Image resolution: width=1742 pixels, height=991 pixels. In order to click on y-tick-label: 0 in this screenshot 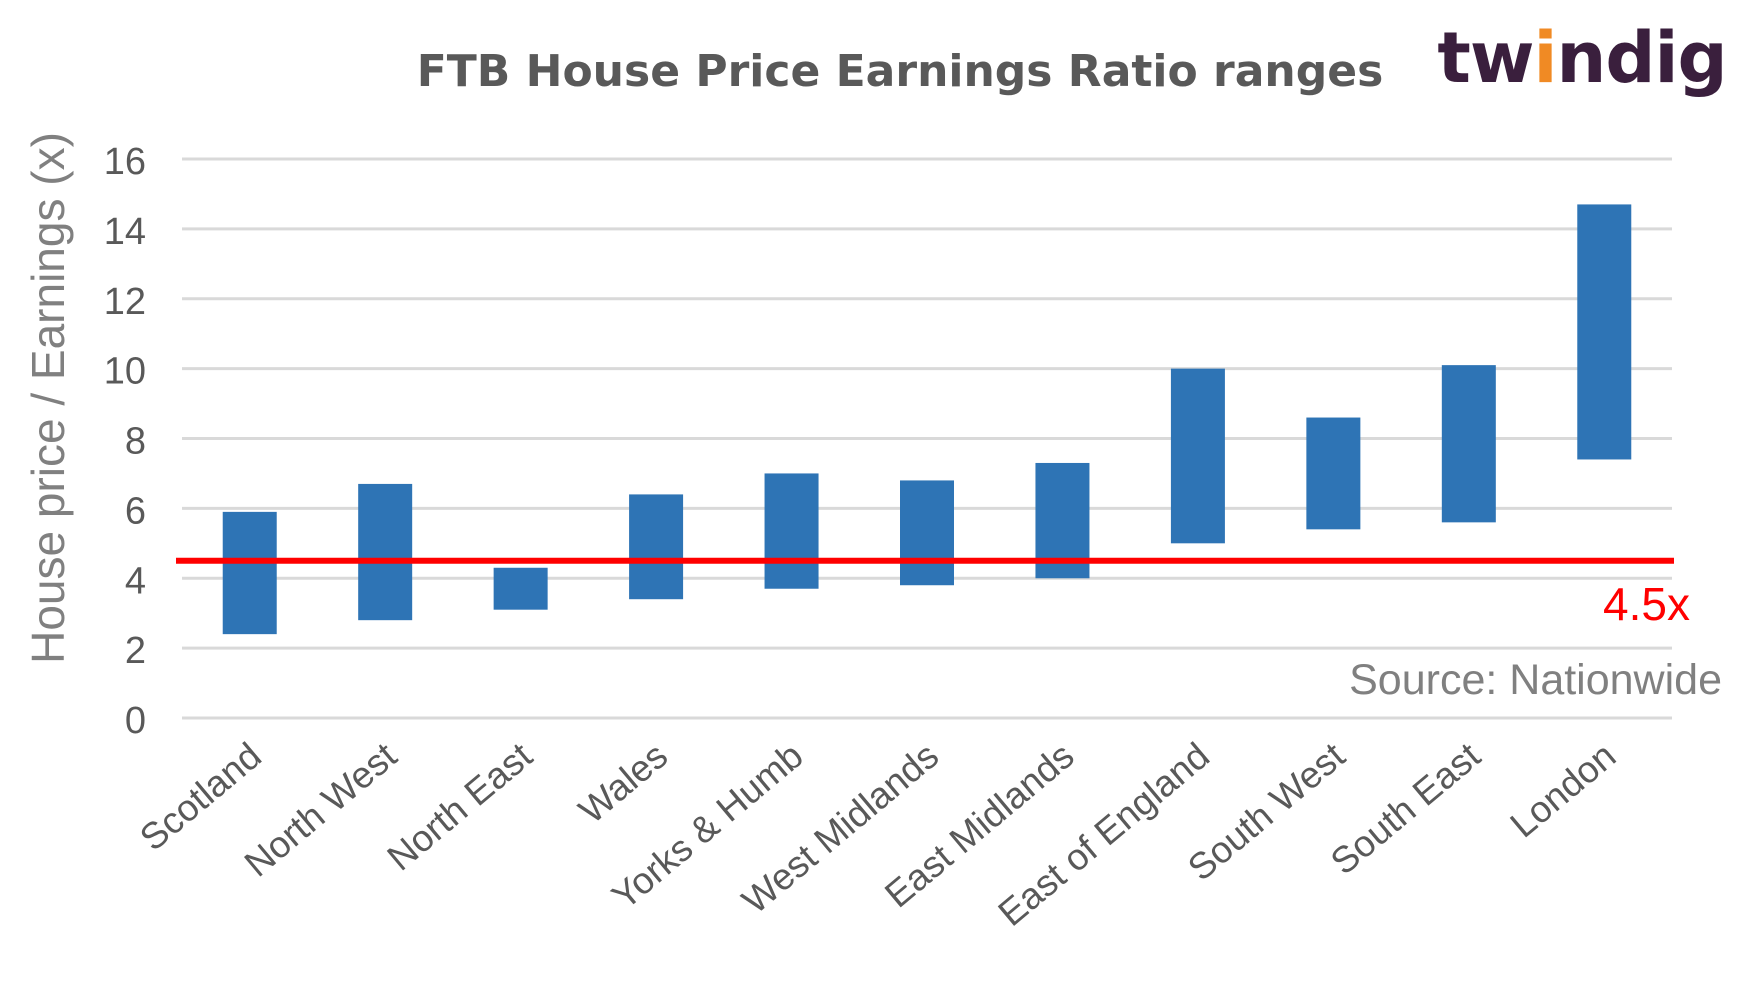, I will do `click(135, 721)`.